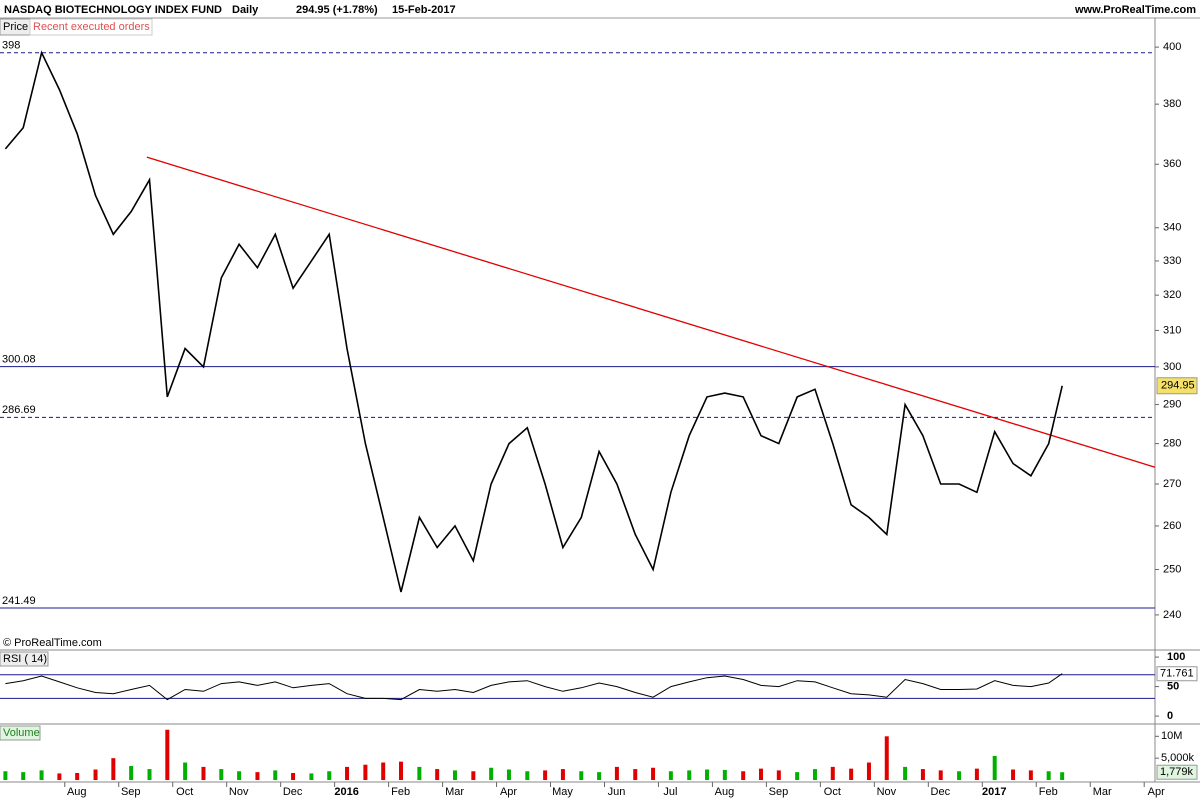 This screenshot has width=1200, height=800. Describe the element at coordinates (245, 10) in the screenshot. I see `period: Daily` at that location.